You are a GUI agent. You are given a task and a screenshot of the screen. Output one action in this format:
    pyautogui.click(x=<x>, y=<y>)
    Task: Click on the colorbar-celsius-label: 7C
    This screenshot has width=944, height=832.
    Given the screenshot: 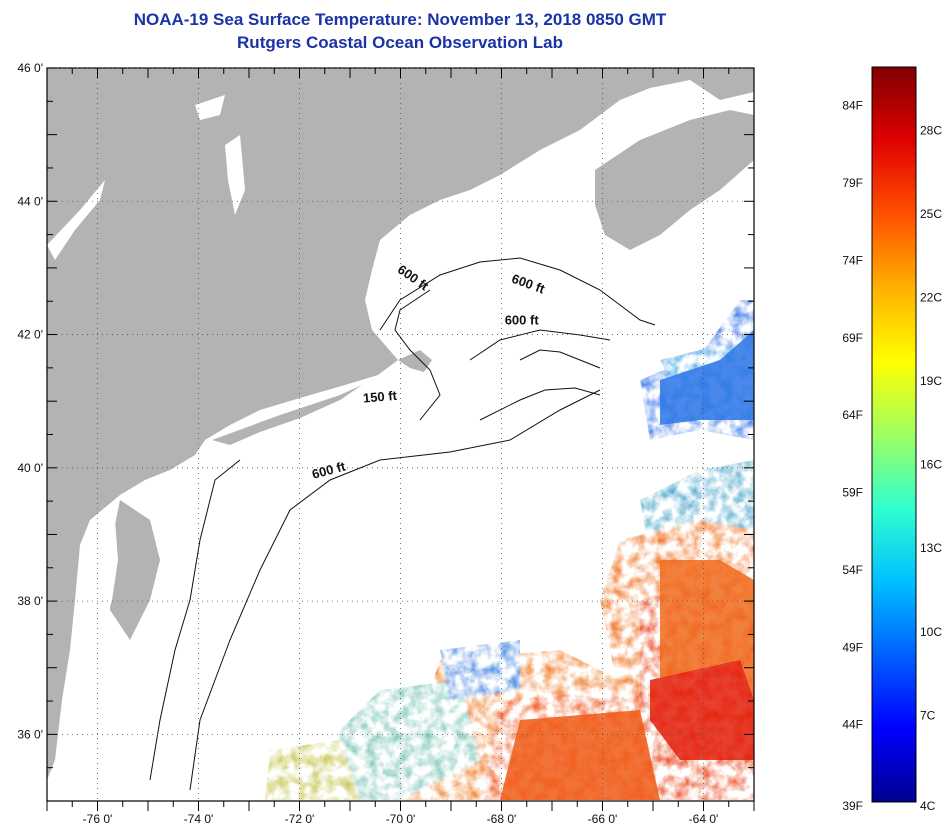 What is the action you would take?
    pyautogui.click(x=928, y=715)
    